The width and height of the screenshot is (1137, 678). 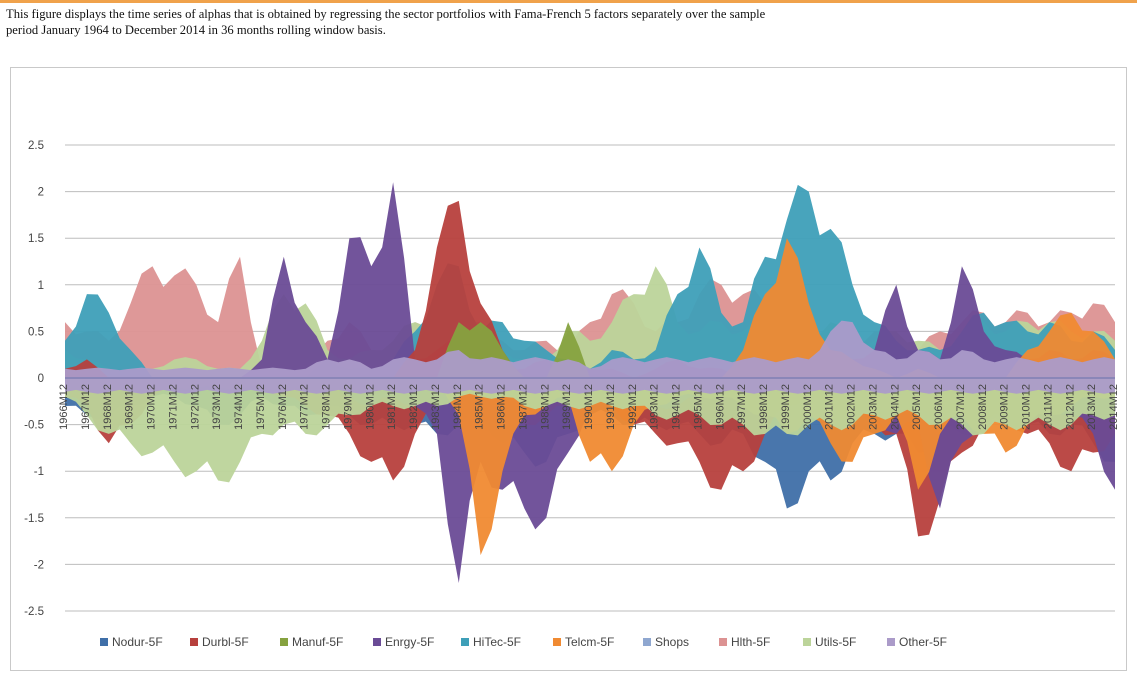 What do you see at coordinates (983, 407) in the screenshot?
I see `x-tick-label: 2008M12` at bounding box center [983, 407].